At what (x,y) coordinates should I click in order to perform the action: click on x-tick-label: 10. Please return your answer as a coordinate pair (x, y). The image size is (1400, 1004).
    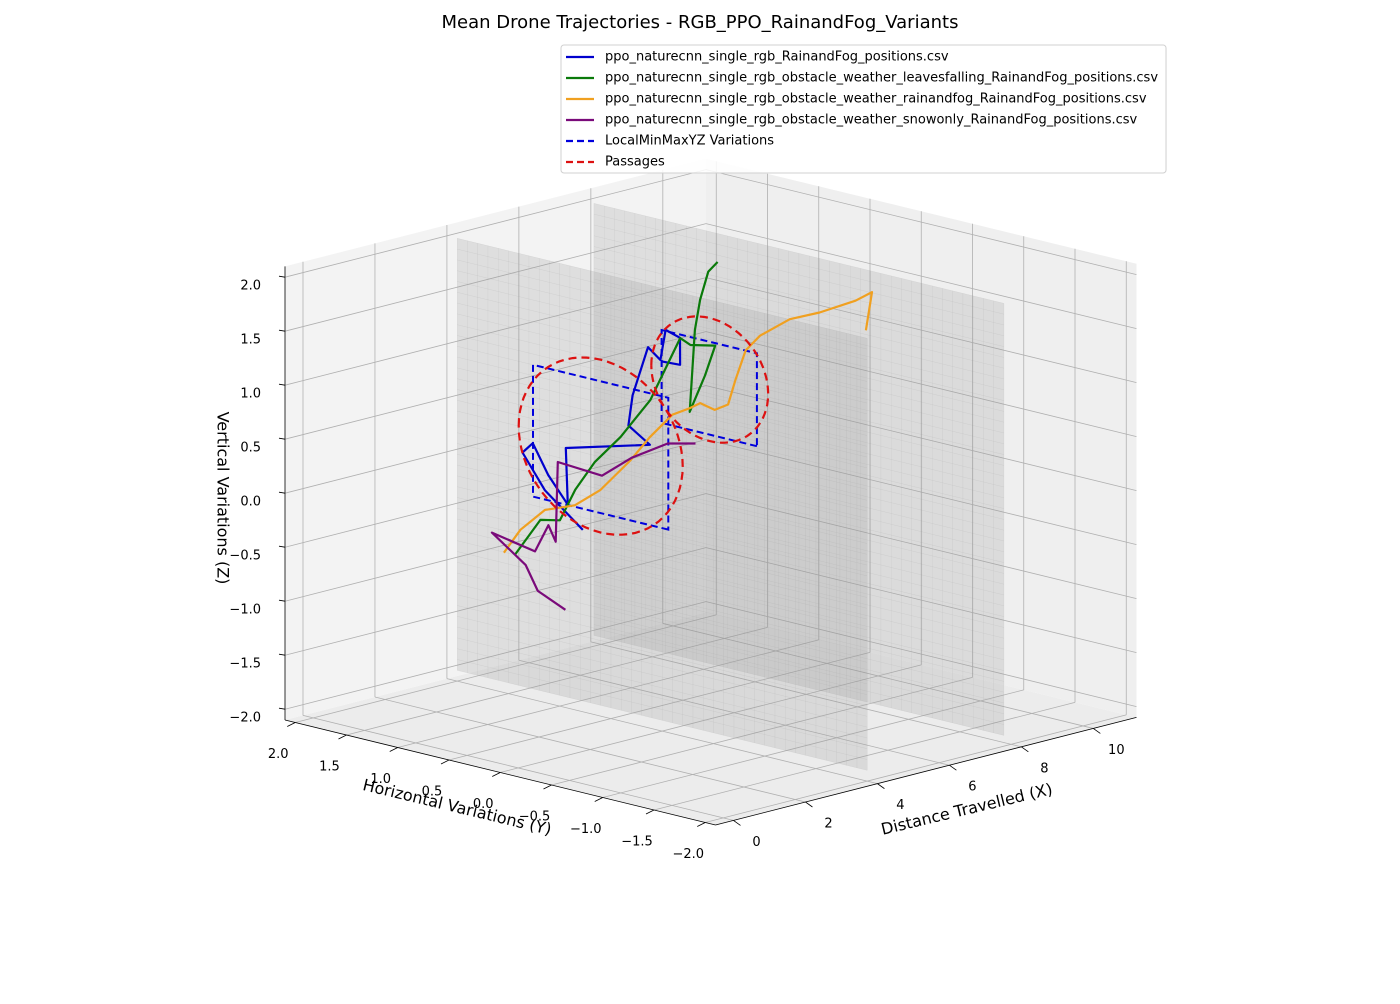
    Looking at the image, I should click on (1116, 750).